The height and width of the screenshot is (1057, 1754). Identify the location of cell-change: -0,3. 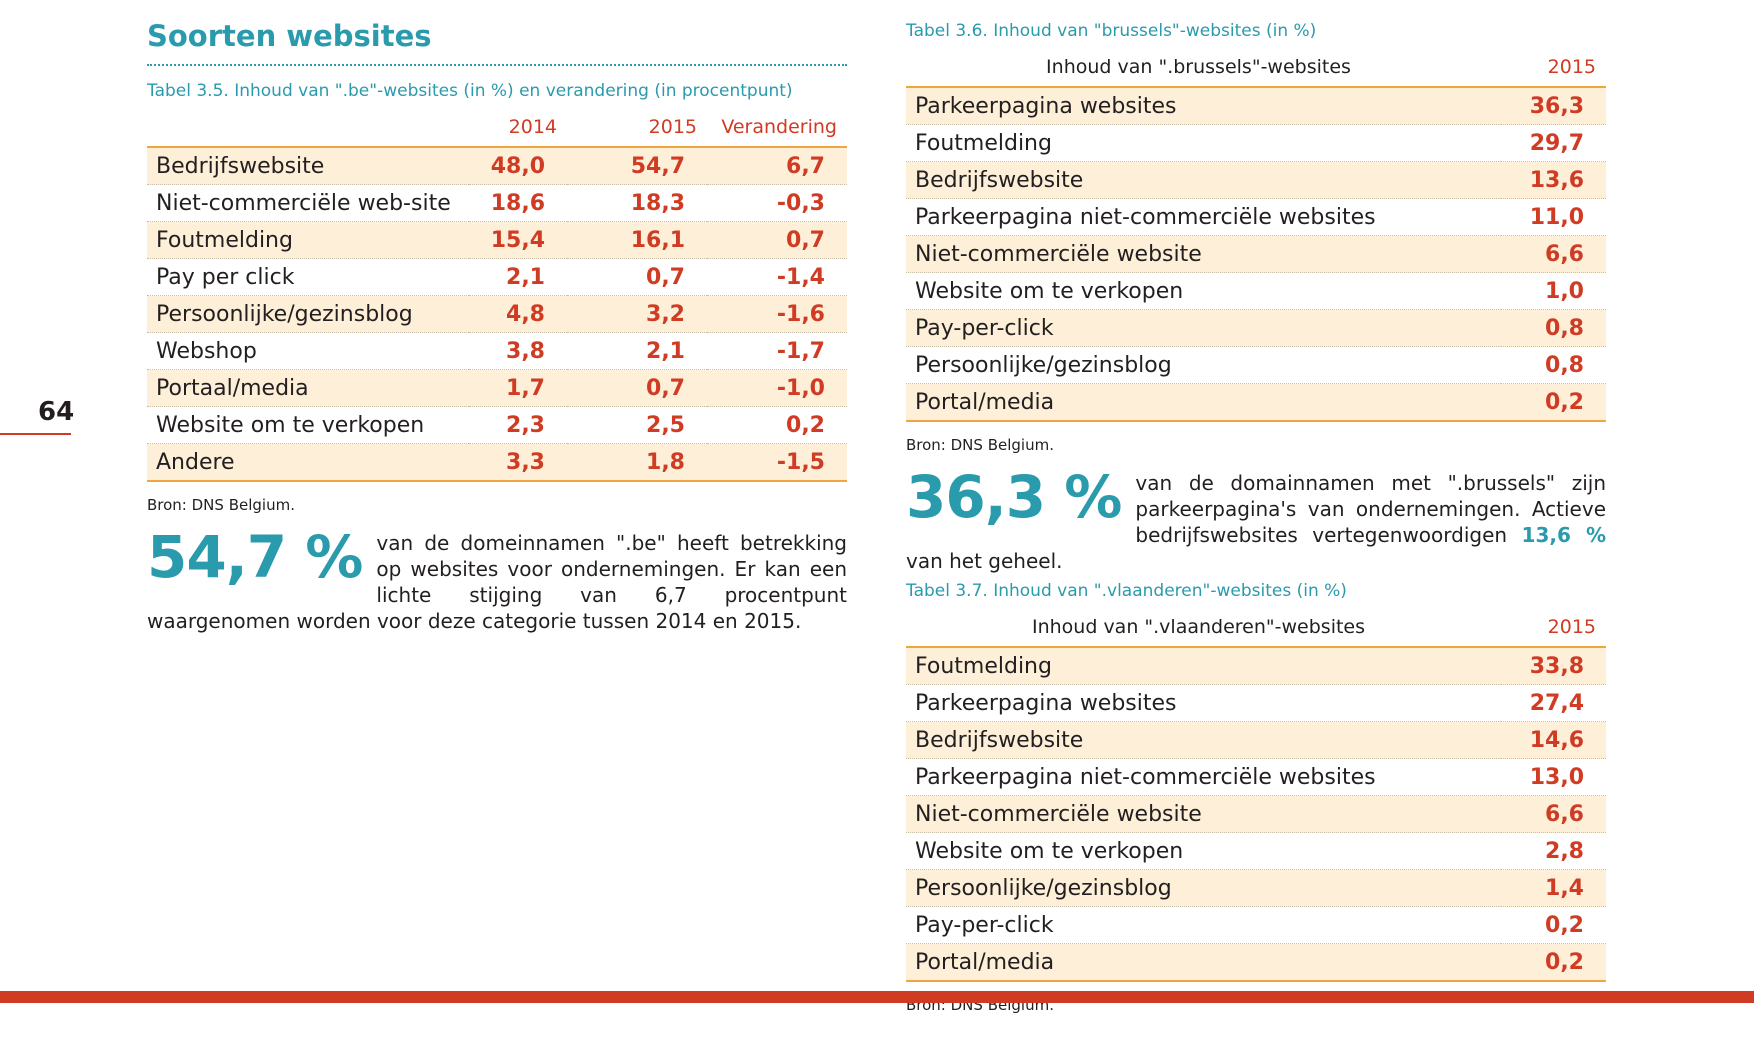
(800, 203).